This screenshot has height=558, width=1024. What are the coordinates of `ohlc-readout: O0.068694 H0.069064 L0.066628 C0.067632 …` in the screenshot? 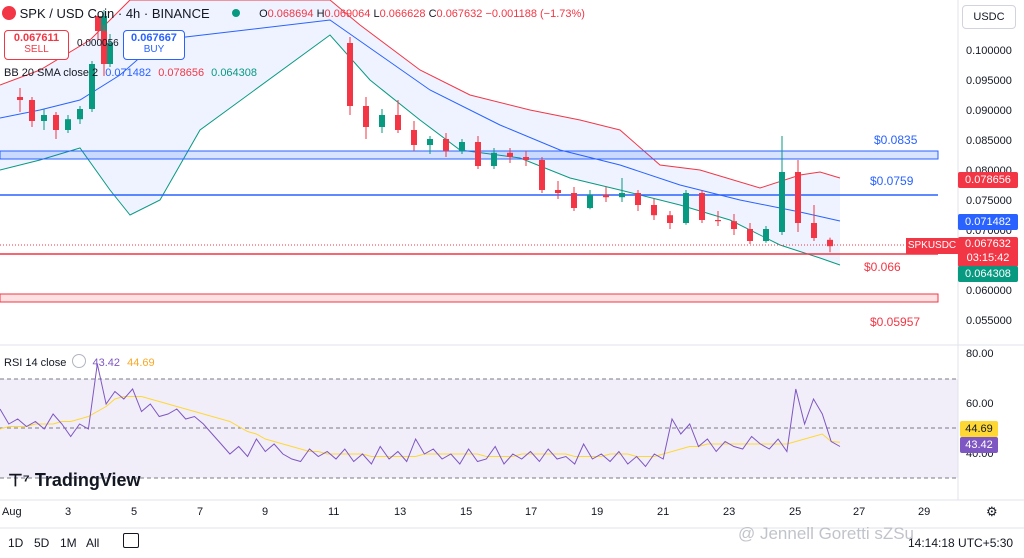 It's located at (408, 14).